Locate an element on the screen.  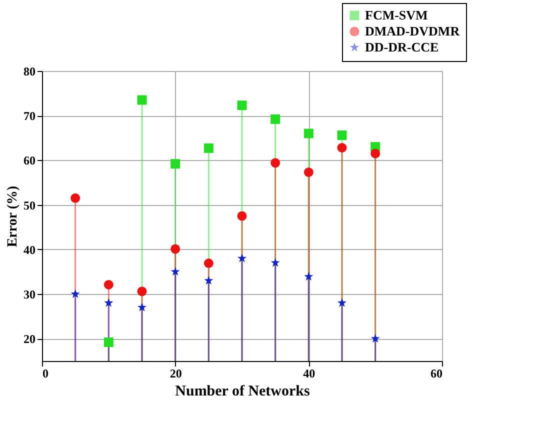
x-tick-label: 60 is located at coordinates (436, 373).